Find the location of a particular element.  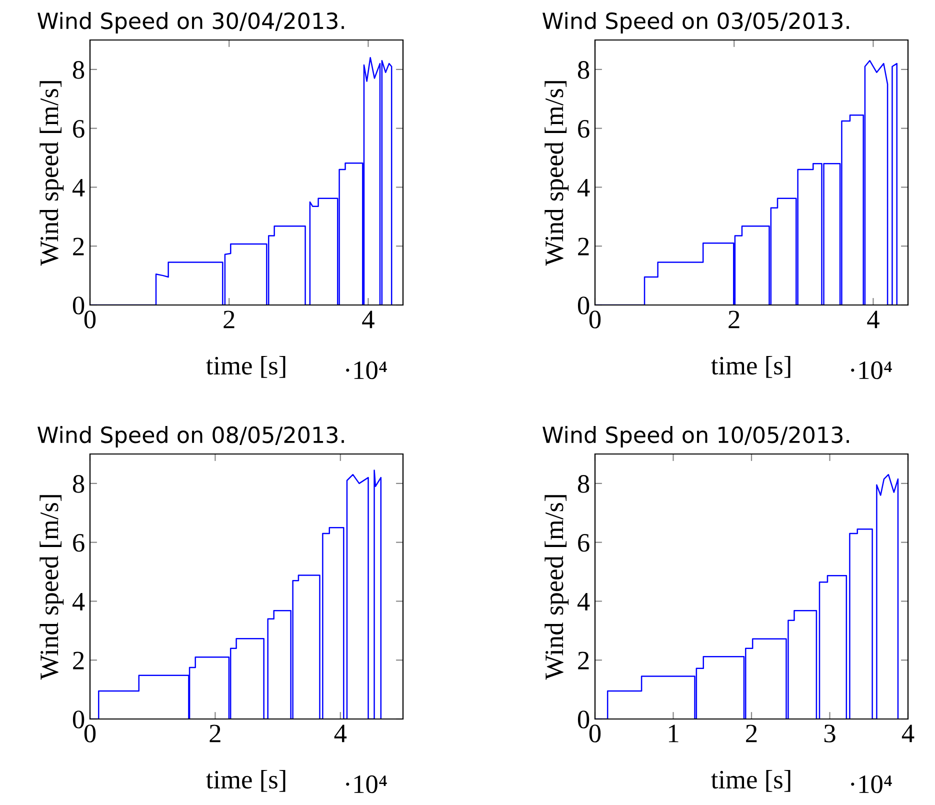

chart-title: Wind Speed on 03/05/2013. is located at coordinates (695, 23).